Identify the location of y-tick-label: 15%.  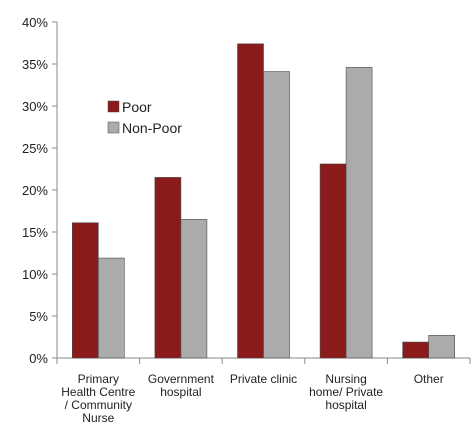
(35, 232).